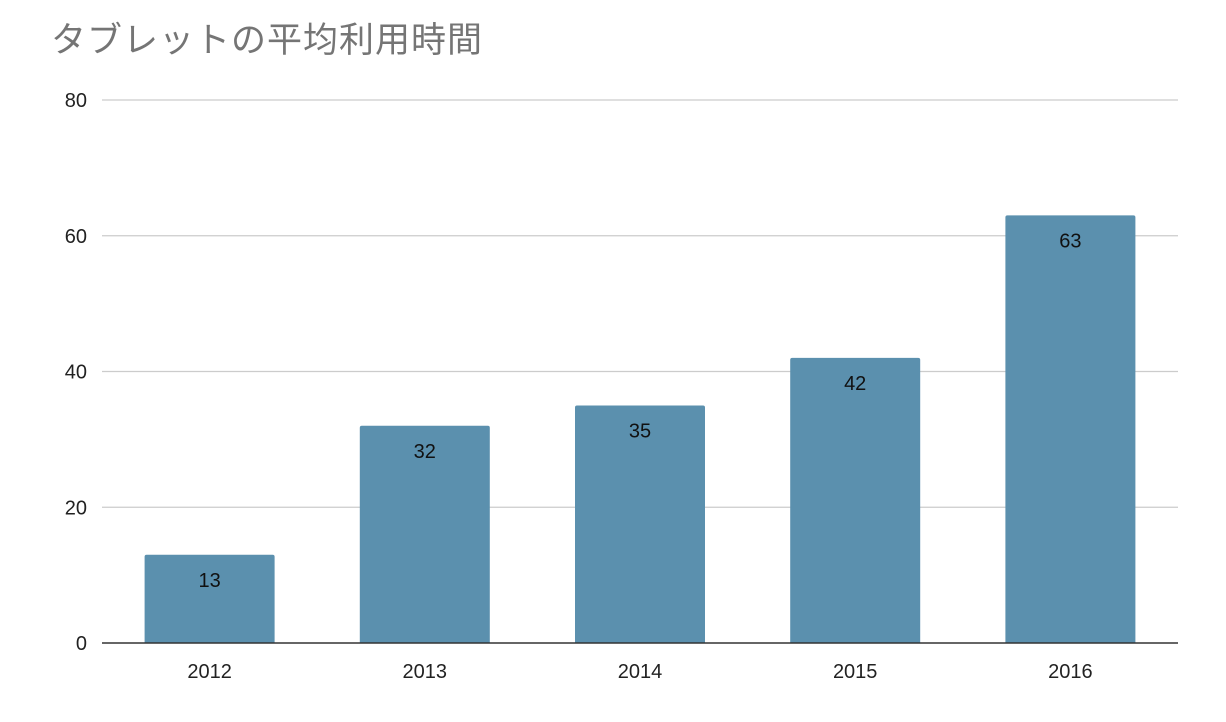 The width and height of the screenshot is (1226, 722). Describe the element at coordinates (209, 672) in the screenshot. I see `x-tick-label: 2012` at that location.